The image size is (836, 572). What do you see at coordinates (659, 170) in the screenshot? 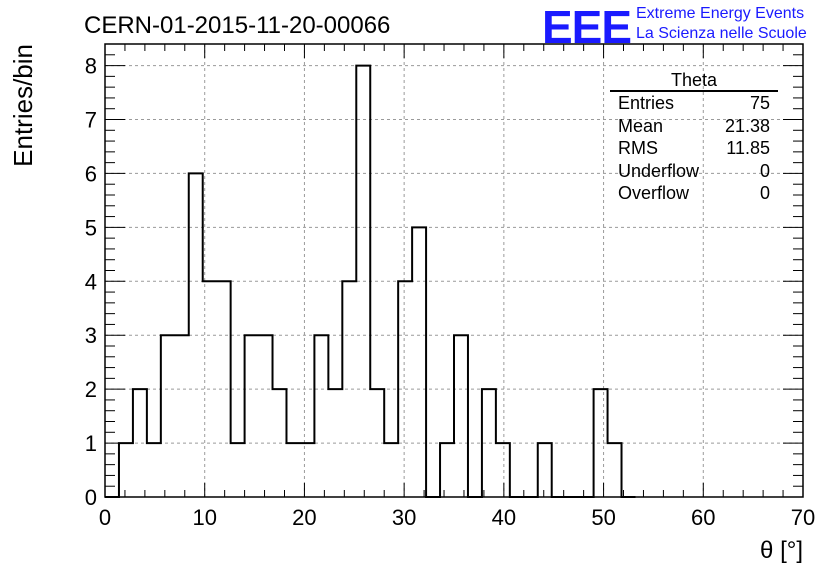
I see `stats-label: Underflow` at bounding box center [659, 170].